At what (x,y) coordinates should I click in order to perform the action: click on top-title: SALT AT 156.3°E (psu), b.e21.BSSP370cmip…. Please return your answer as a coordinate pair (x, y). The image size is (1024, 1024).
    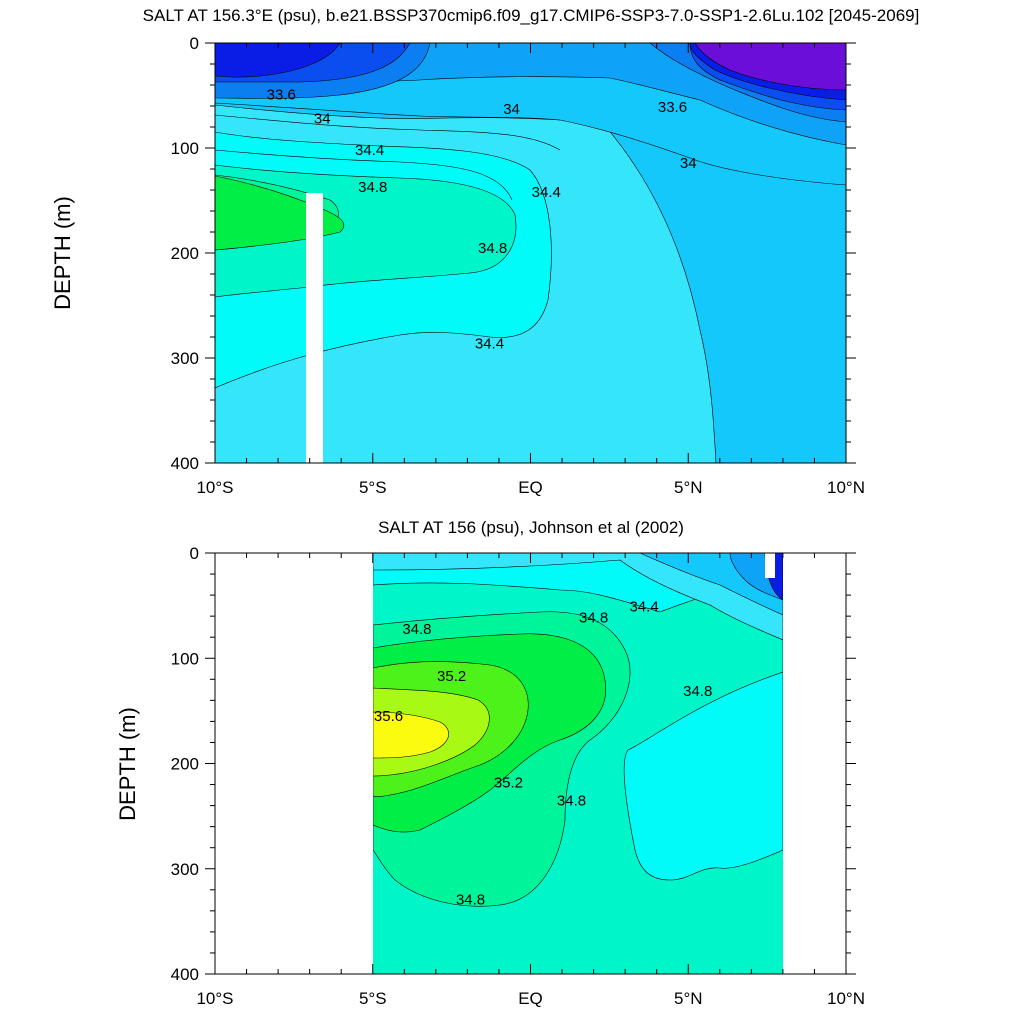
    Looking at the image, I should click on (531, 15).